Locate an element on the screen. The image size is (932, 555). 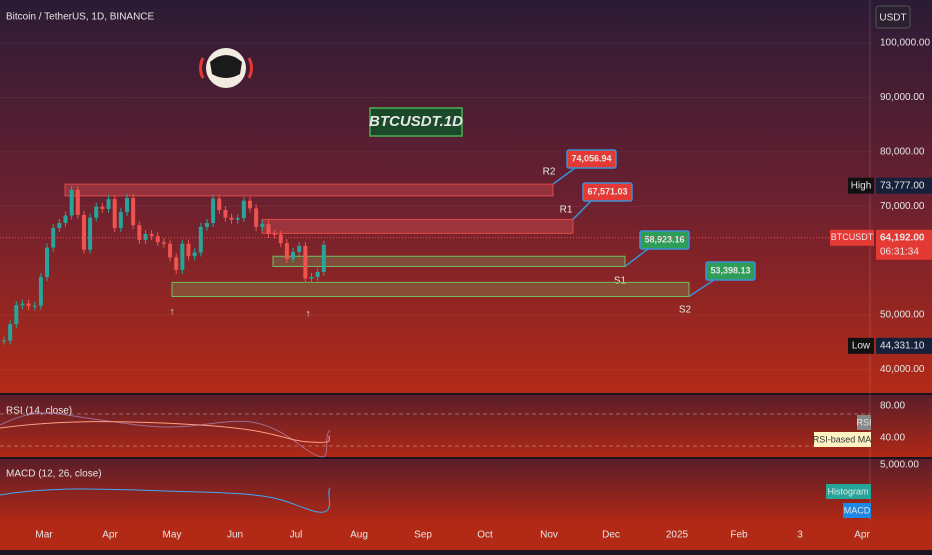
macd-tick-label: 5,000.00 is located at coordinates (899, 465).